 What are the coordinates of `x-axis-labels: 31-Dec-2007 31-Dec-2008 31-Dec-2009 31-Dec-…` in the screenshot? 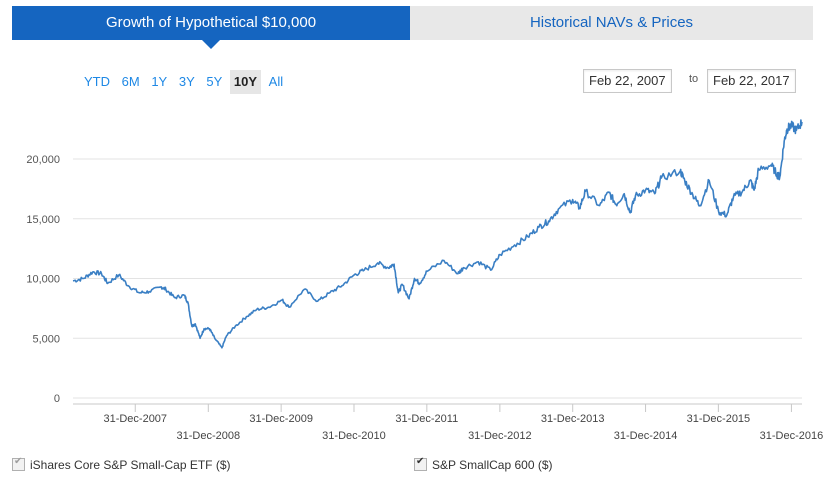 It's located at (463, 427).